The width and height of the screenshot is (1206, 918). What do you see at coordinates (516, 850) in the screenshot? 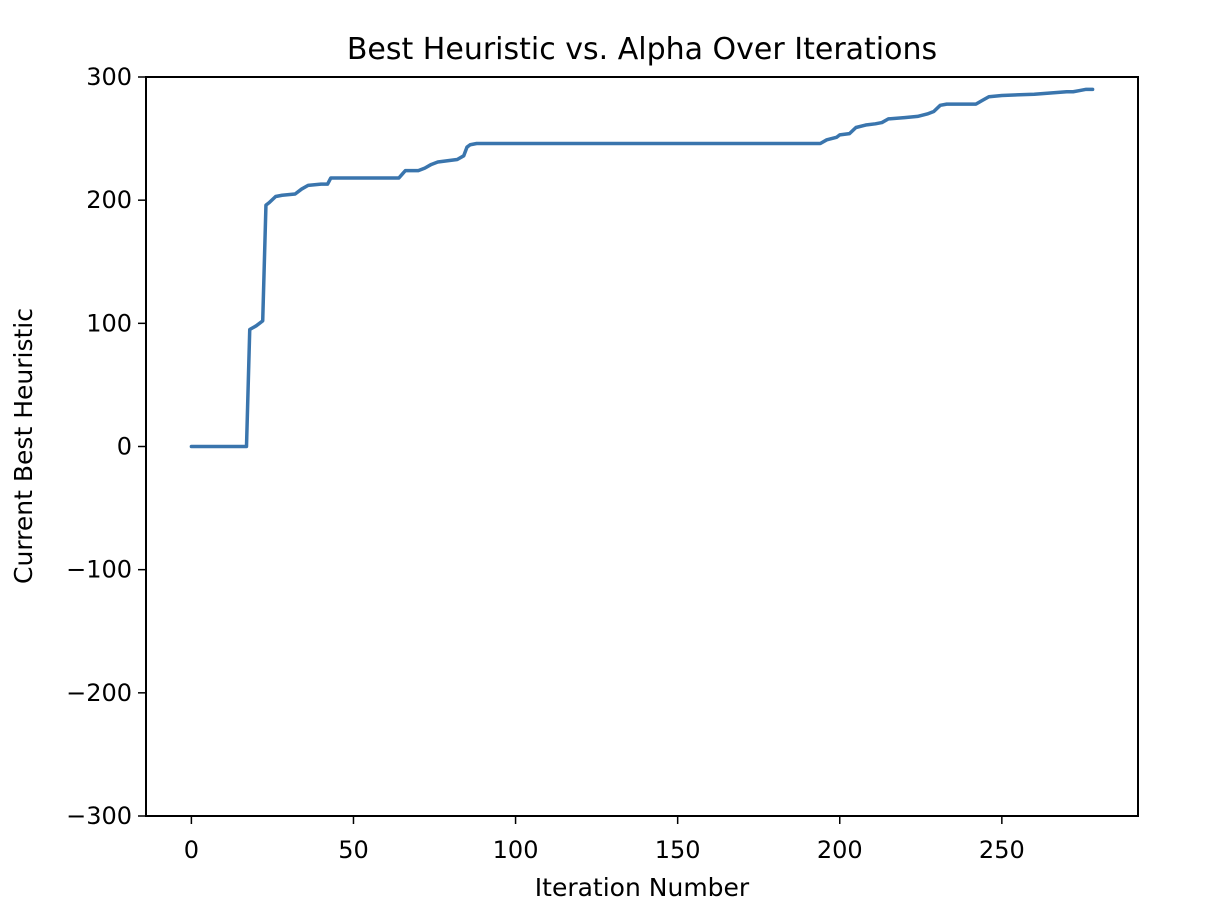
I see `x-tick-label: 100` at bounding box center [516, 850].